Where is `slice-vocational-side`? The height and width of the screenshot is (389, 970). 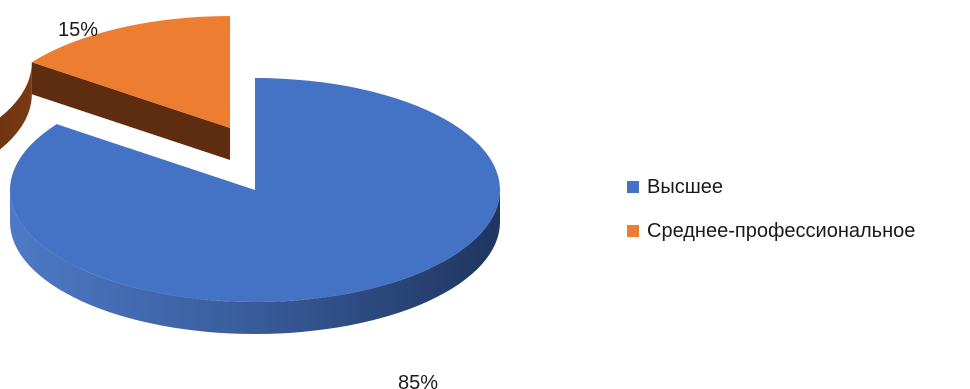 slice-vocational-side is located at coordinates (115, 111).